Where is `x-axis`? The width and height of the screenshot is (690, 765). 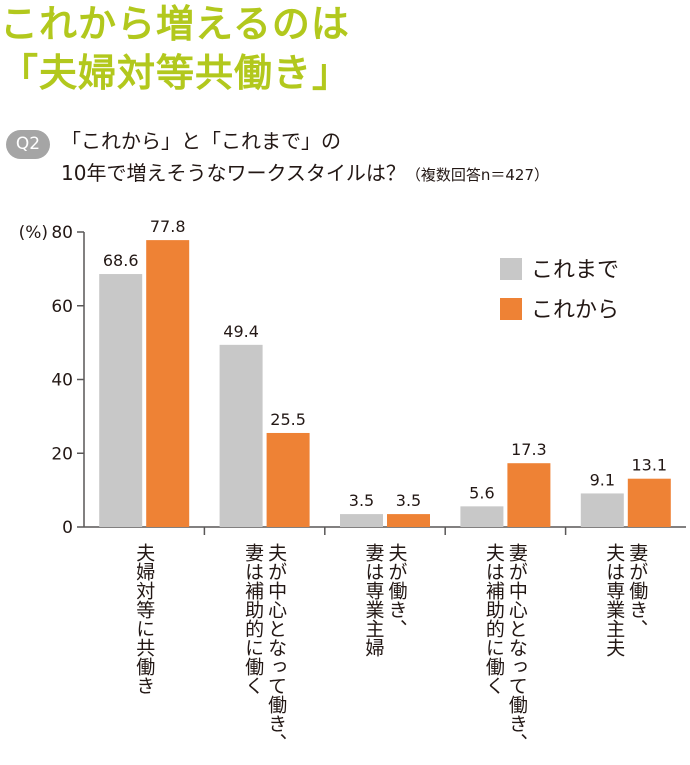 x-axis is located at coordinates (385, 530).